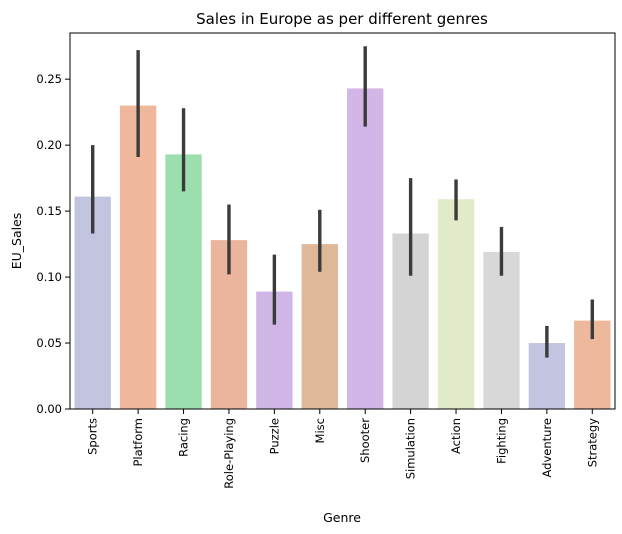 This screenshot has height=534, width=622. I want to click on x-tick-label-adventure: Adventure, so click(547, 447).